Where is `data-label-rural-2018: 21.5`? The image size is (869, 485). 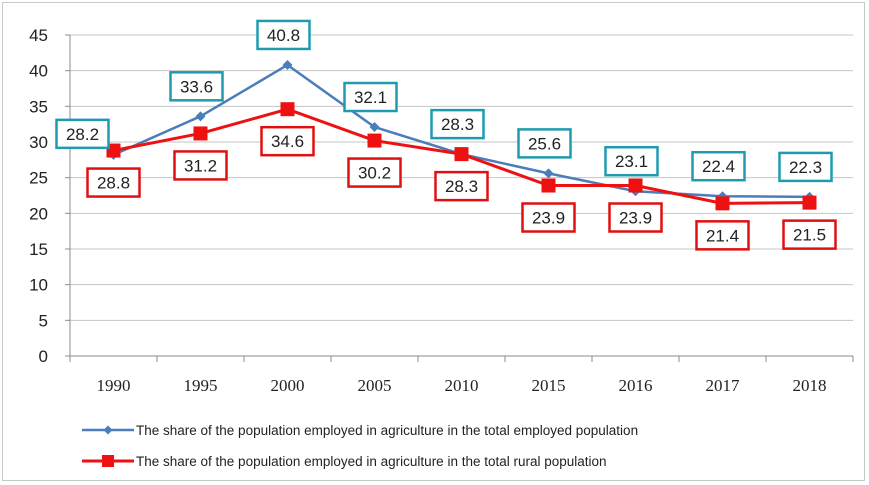
data-label-rural-2018: 21.5 is located at coordinates (809, 235).